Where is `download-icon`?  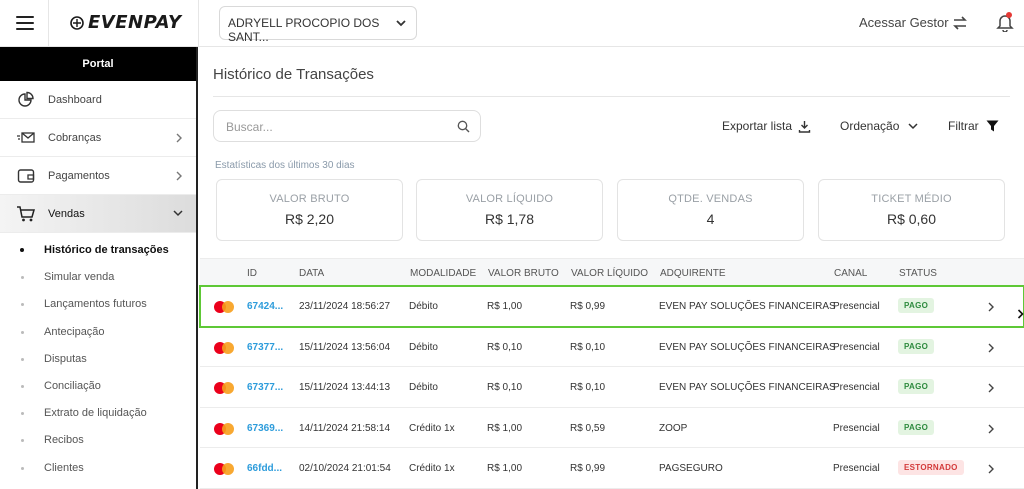 download-icon is located at coordinates (804, 126).